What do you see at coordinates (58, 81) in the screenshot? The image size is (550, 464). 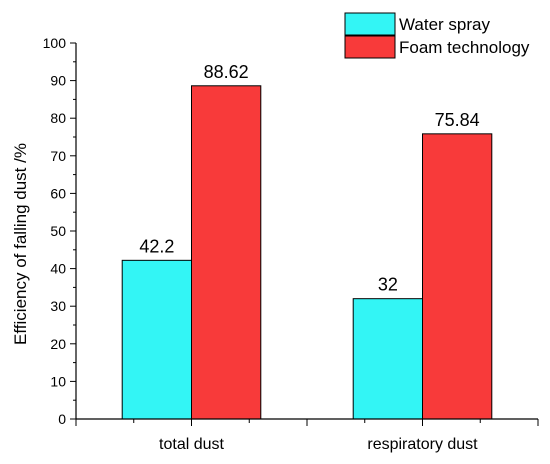 I see `y-tick-label: 90` at bounding box center [58, 81].